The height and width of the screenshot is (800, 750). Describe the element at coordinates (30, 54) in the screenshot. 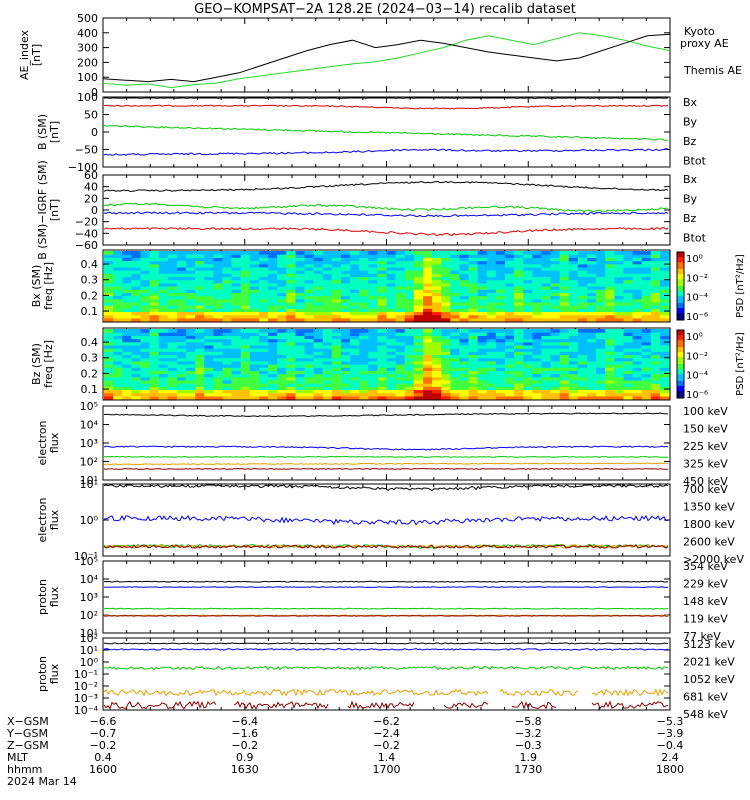

I see `ae-axis-title: AE_index [nT]` at that location.